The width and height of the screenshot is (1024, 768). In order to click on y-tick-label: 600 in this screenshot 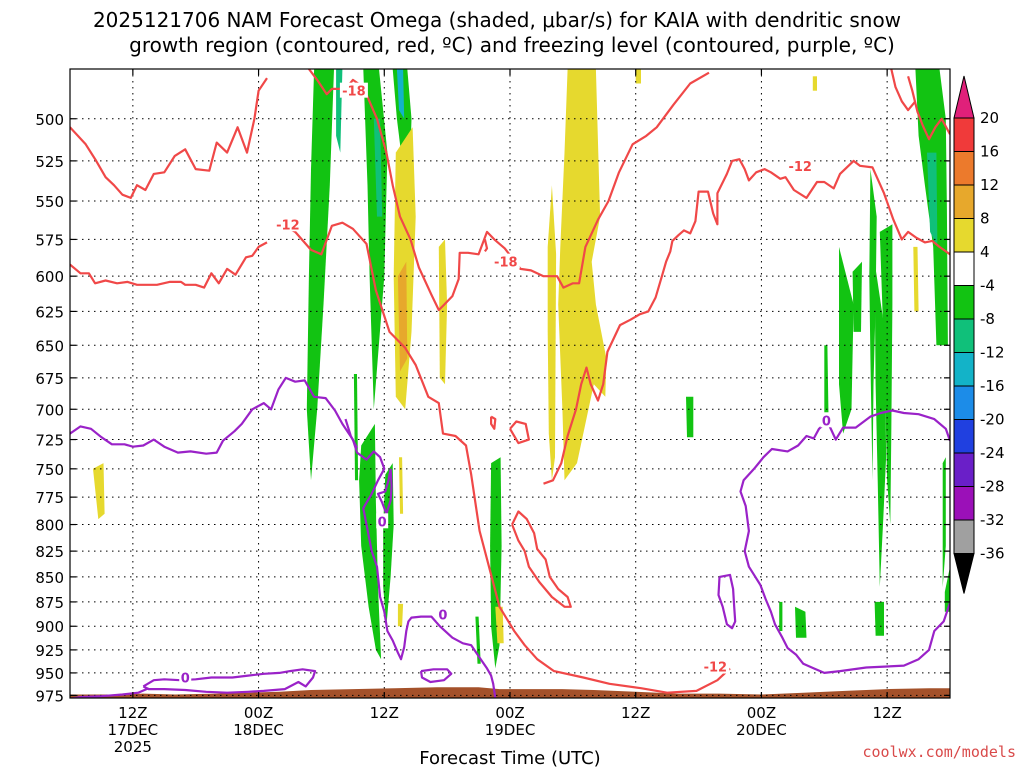, I will do `click(49, 277)`.